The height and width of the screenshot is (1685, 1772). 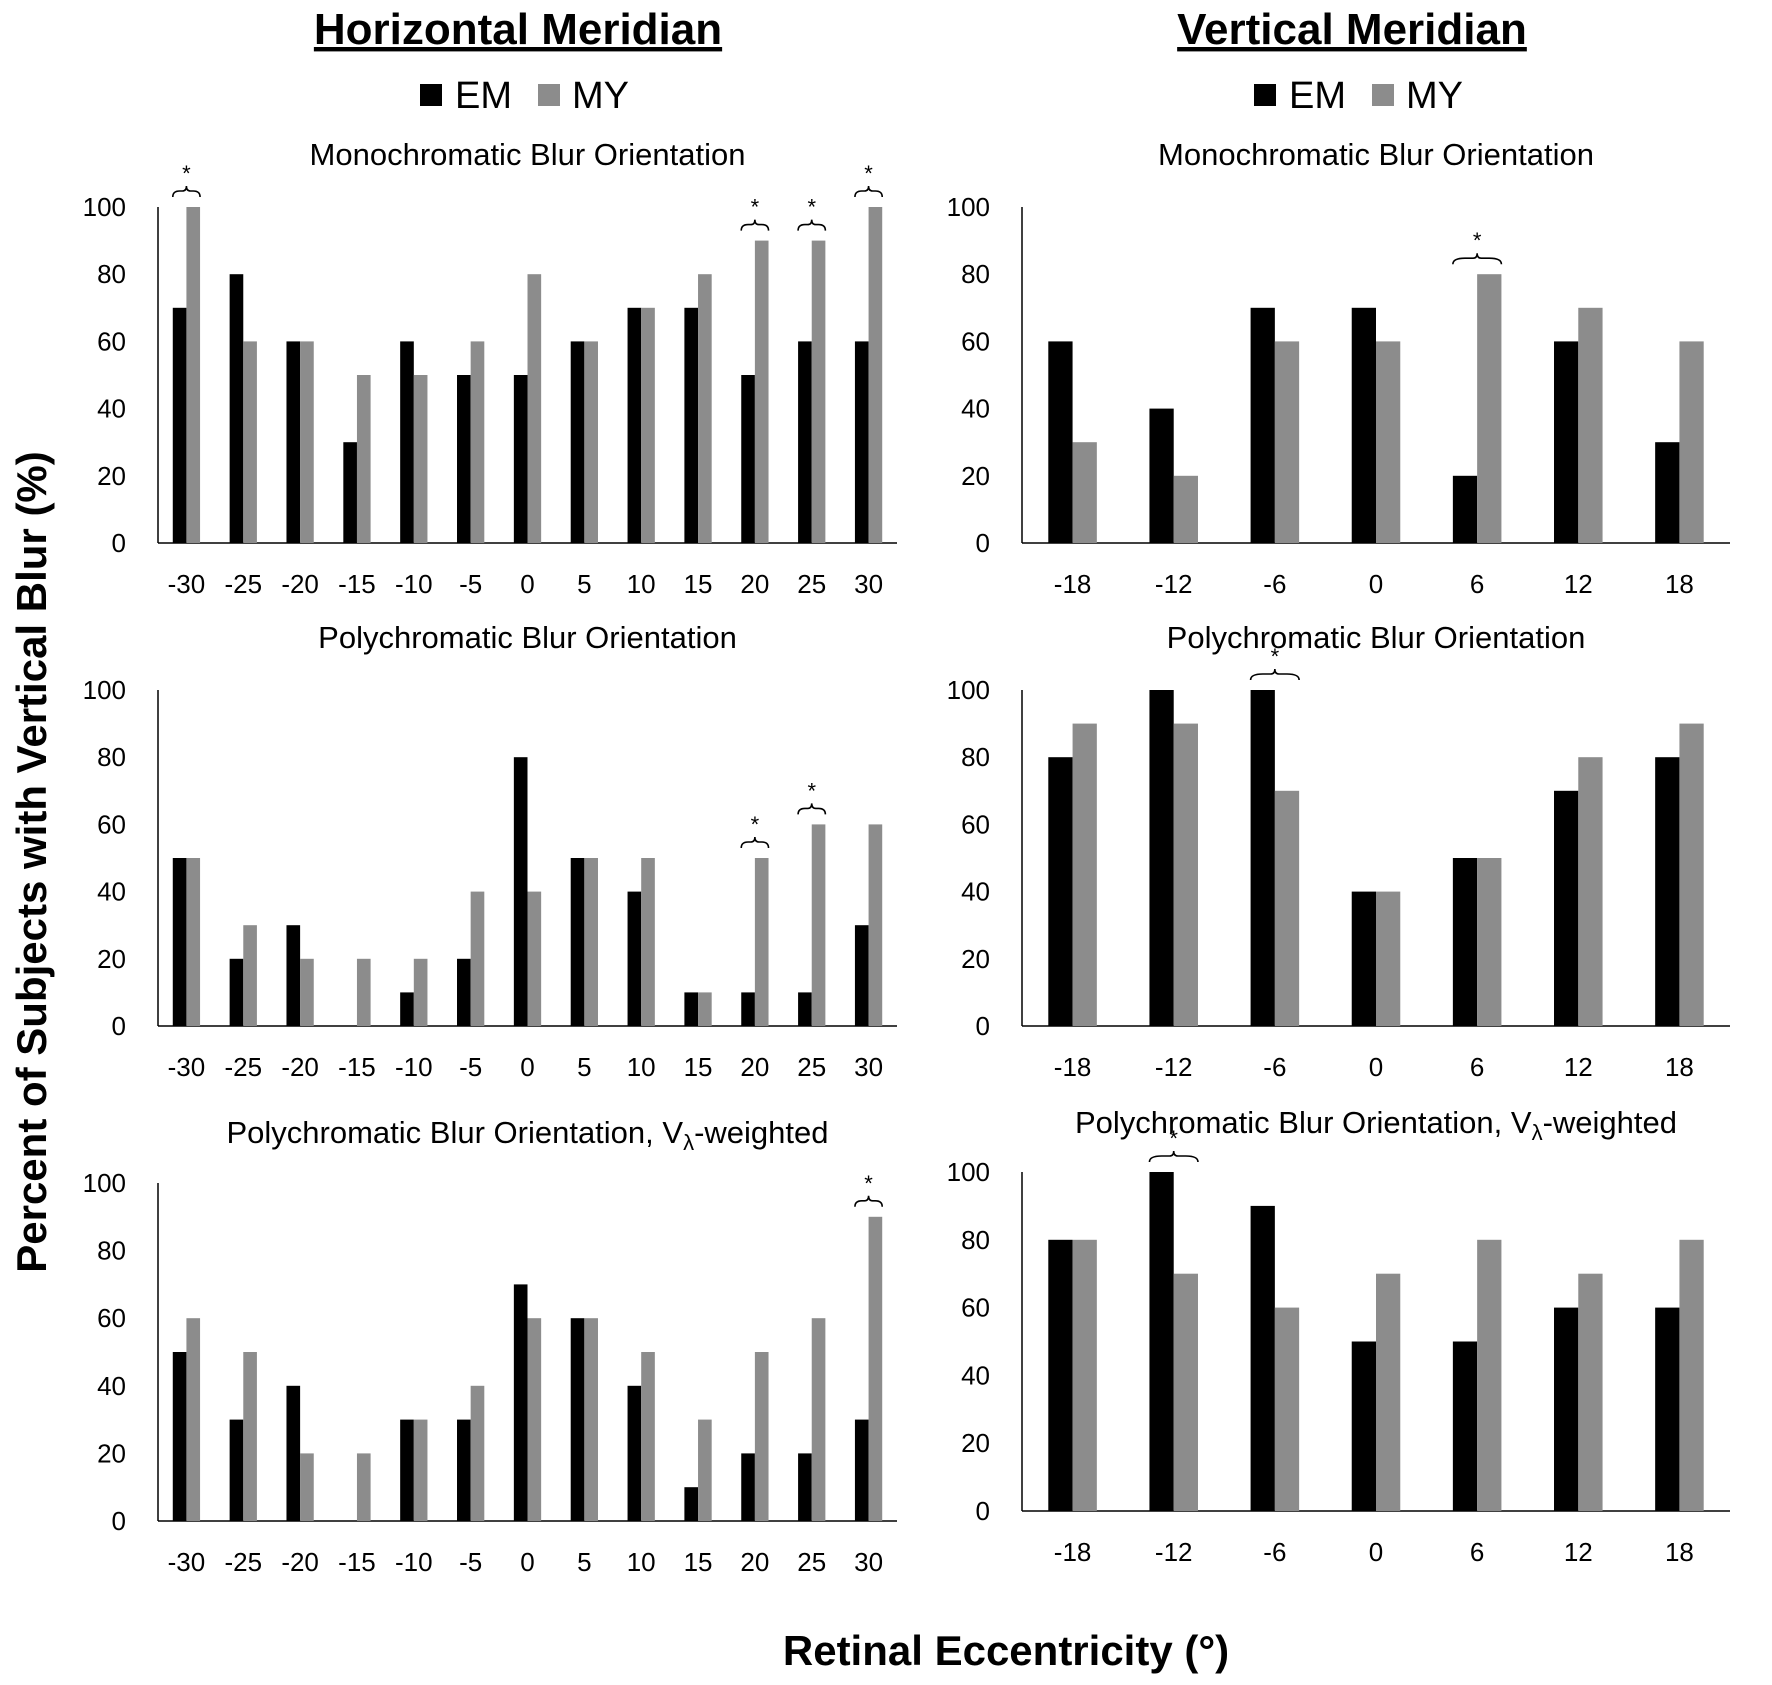 I want to click on x-tick-label: -12, so click(x=1174, y=1552).